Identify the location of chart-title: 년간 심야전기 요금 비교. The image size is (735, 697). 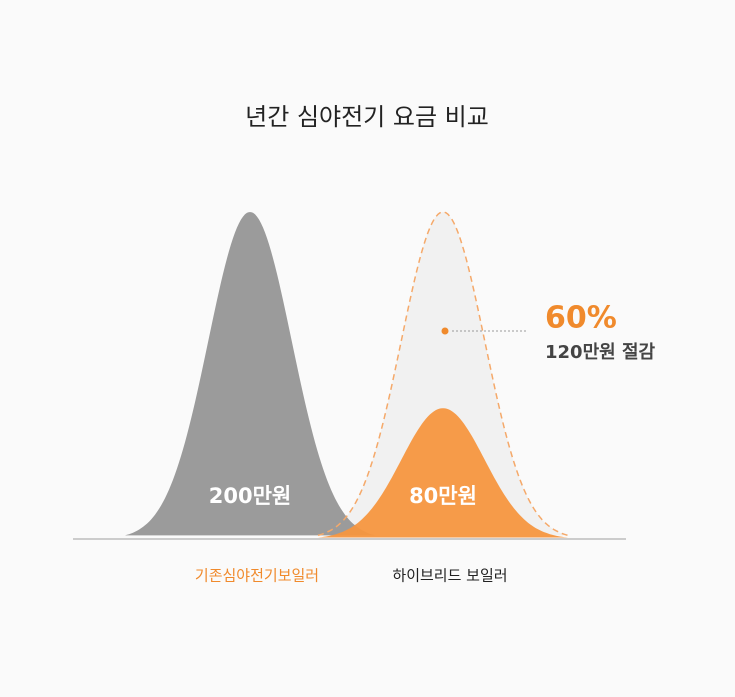
(367, 117).